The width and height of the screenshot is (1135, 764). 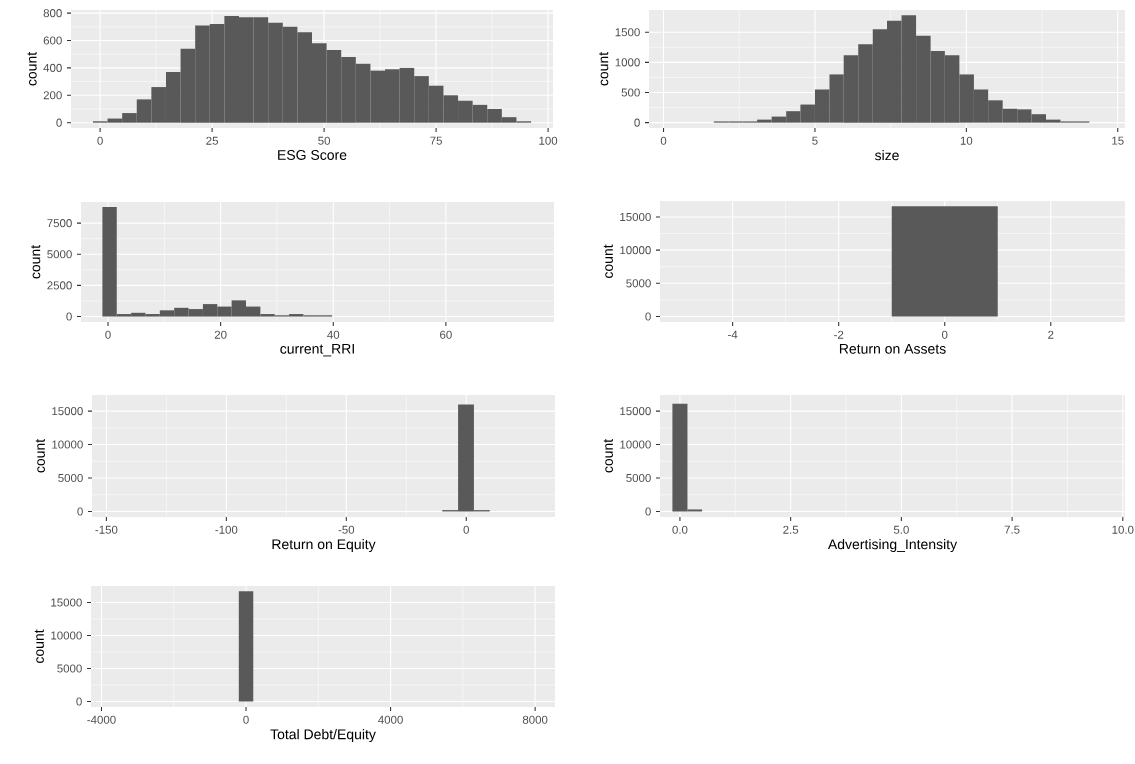 I want to click on x-tick-label: 2.5, so click(x=791, y=529).